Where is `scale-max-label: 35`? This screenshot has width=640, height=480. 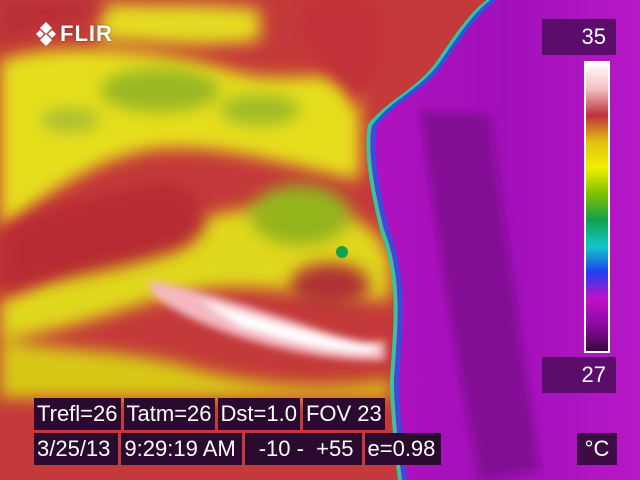 scale-max-label: 35 is located at coordinates (579, 37).